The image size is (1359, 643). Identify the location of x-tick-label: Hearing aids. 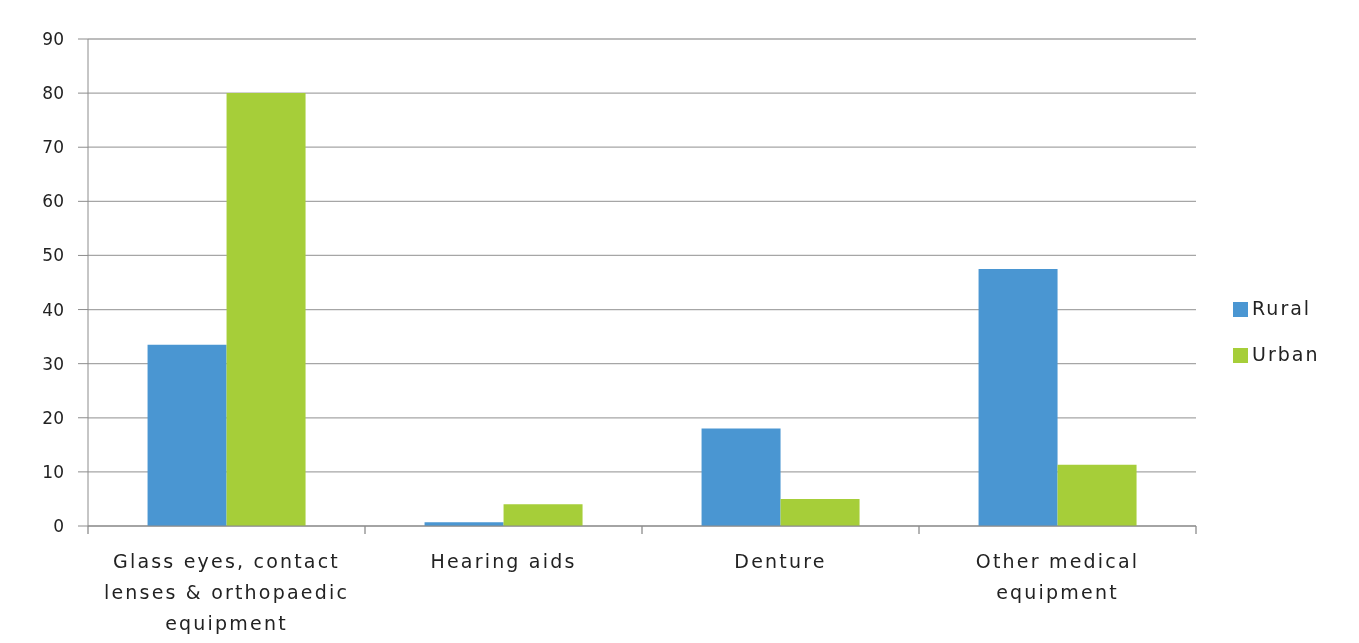
(503, 561).